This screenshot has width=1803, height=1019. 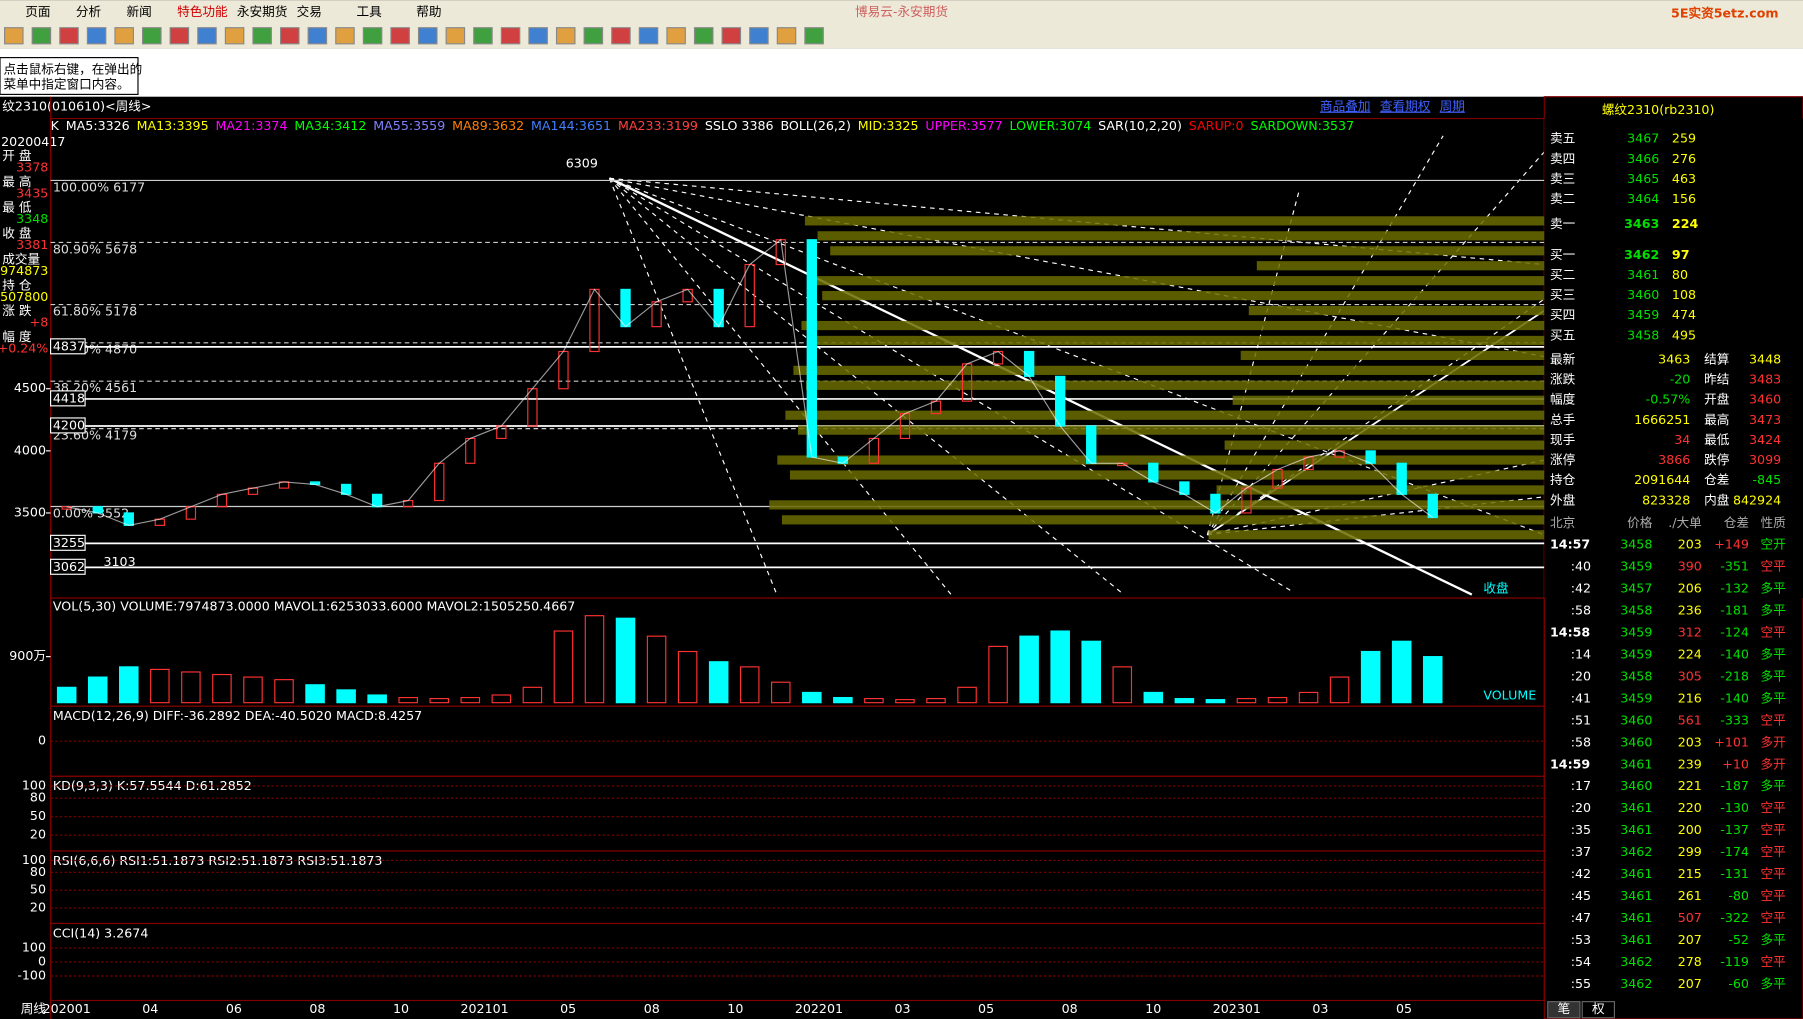 I want to click on axis-label: 周线, so click(x=34, y=1008).